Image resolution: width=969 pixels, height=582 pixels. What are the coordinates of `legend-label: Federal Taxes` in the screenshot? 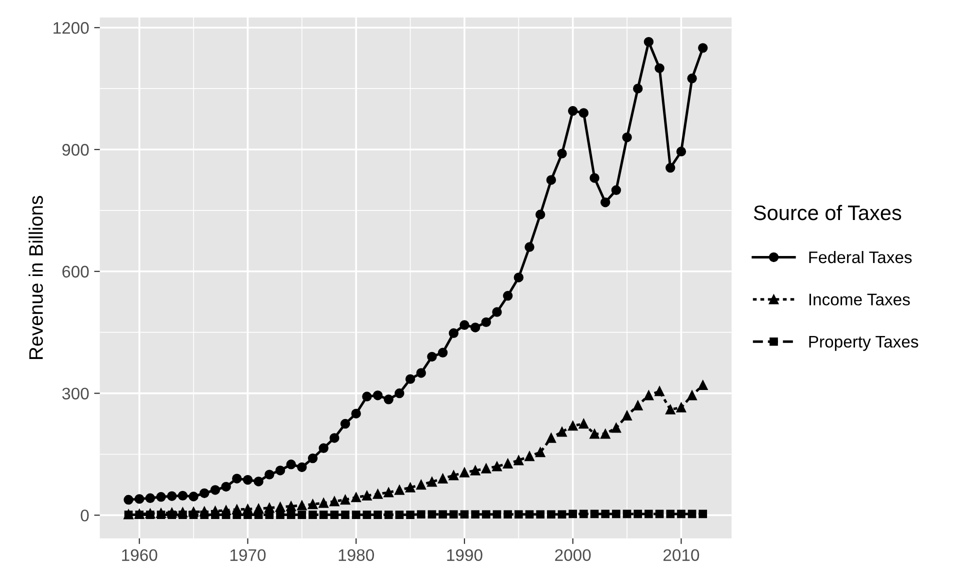 It's located at (860, 257).